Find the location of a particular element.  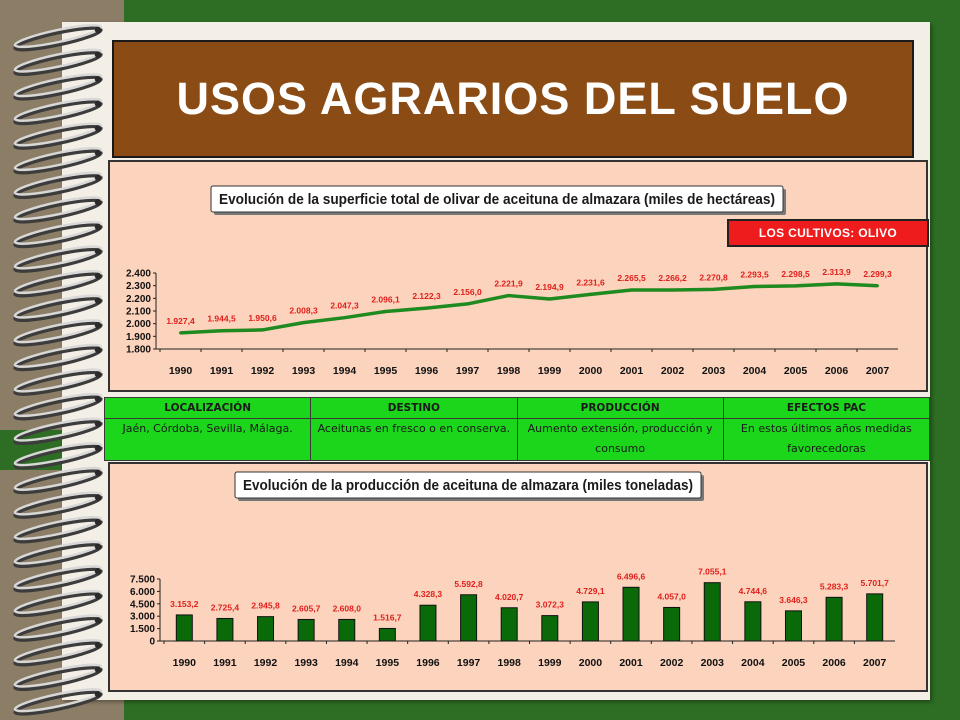

x-tick-label: 2001 is located at coordinates (631, 663).